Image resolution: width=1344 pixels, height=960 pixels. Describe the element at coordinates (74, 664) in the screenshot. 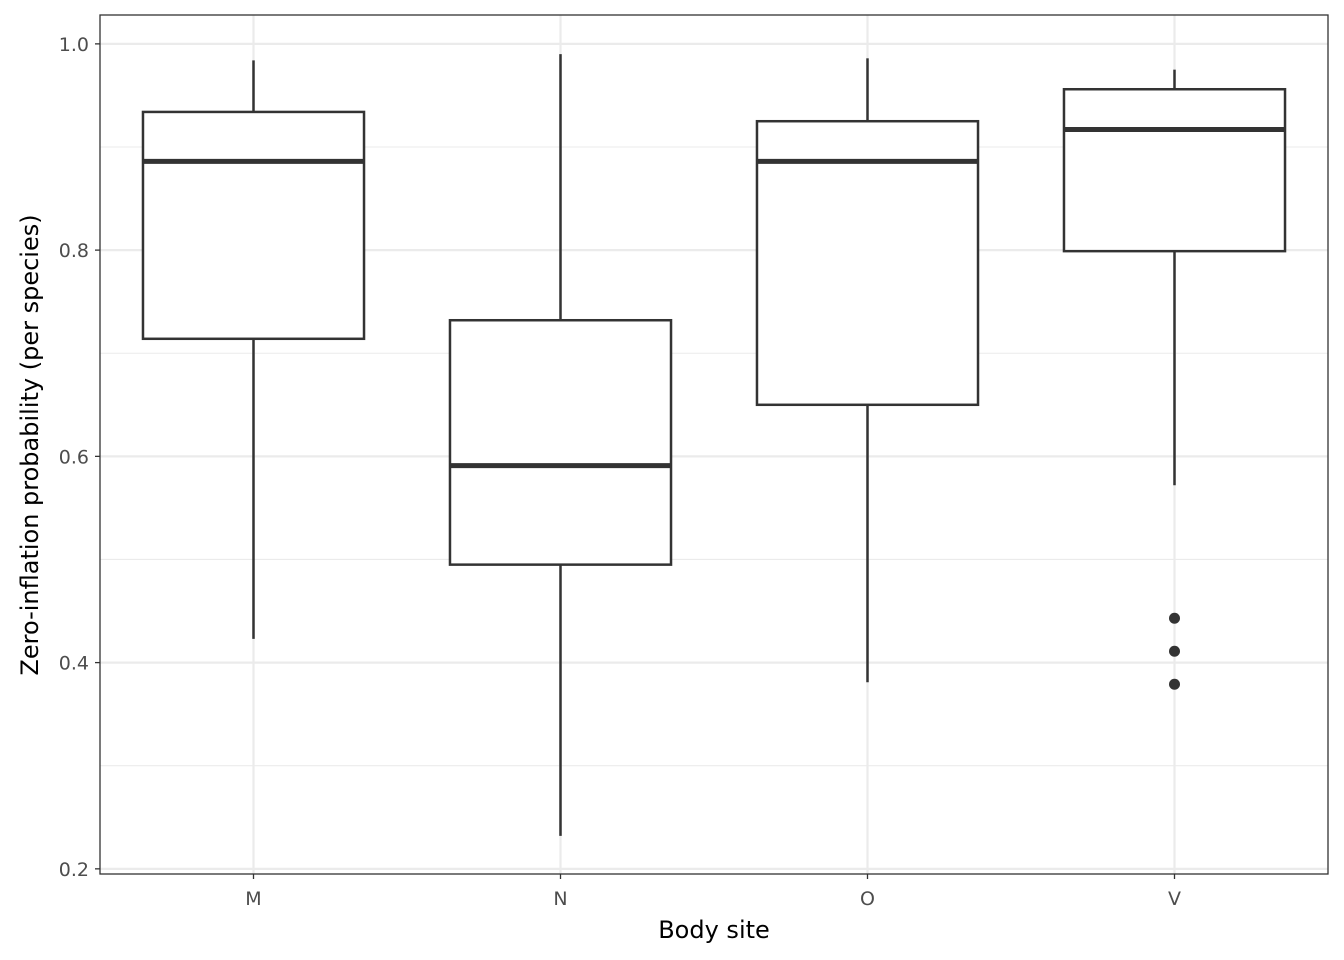

I see `y-tick-label: 0.4` at that location.